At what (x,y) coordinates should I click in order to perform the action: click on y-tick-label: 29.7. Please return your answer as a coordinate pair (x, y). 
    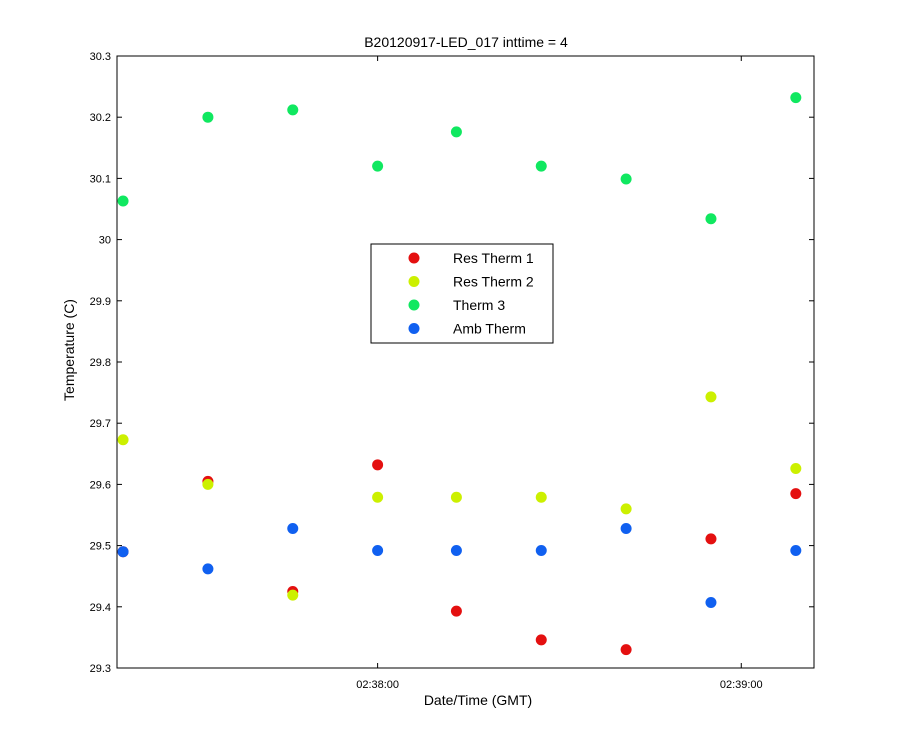
    Looking at the image, I should click on (100, 424).